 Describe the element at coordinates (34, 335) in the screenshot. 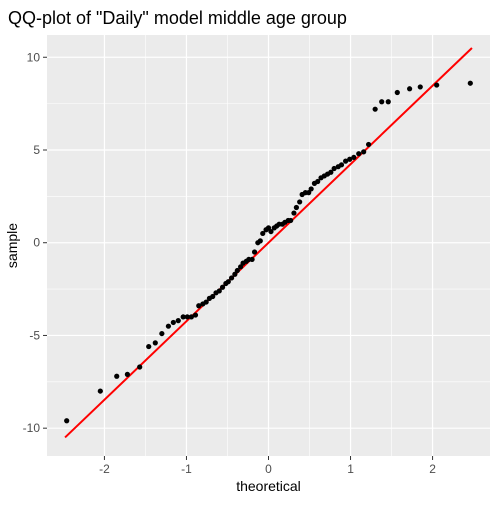

I see `y-tick-label: -5` at that location.